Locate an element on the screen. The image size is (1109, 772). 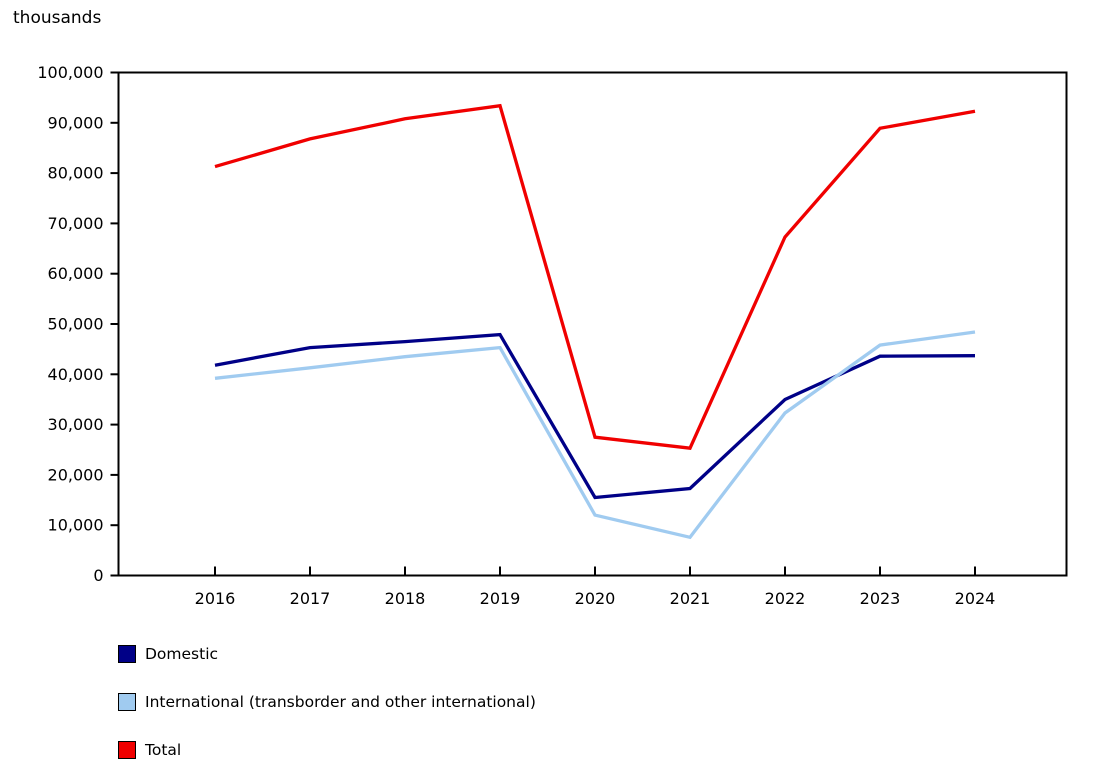
y-axis-tick-label: 50,000 is located at coordinates (76, 324).